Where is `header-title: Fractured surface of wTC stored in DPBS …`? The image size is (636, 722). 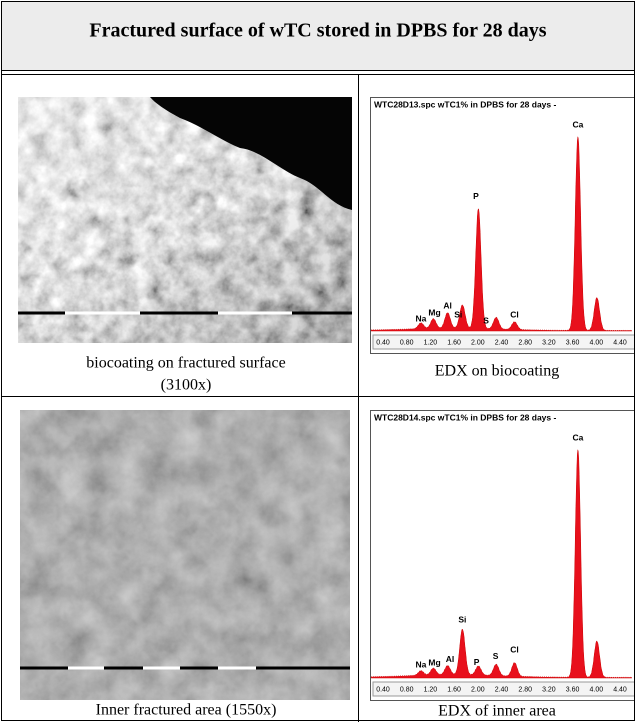 header-title: Fractured surface of wTC stored in DPBS … is located at coordinates (317, 31).